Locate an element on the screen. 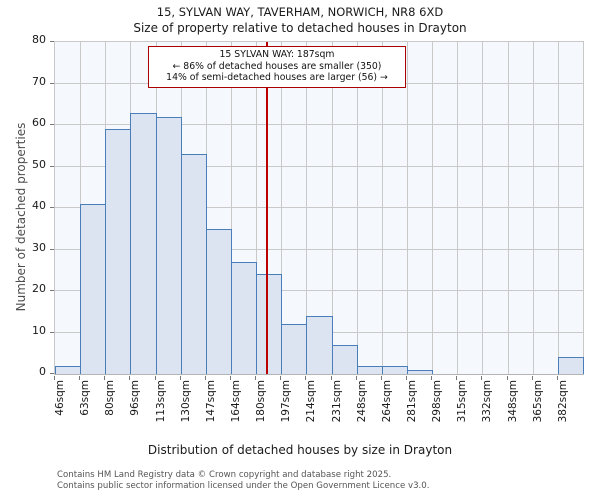 The height and width of the screenshot is (500, 600). x-tick-label: 365sqm is located at coordinates (537, 401).